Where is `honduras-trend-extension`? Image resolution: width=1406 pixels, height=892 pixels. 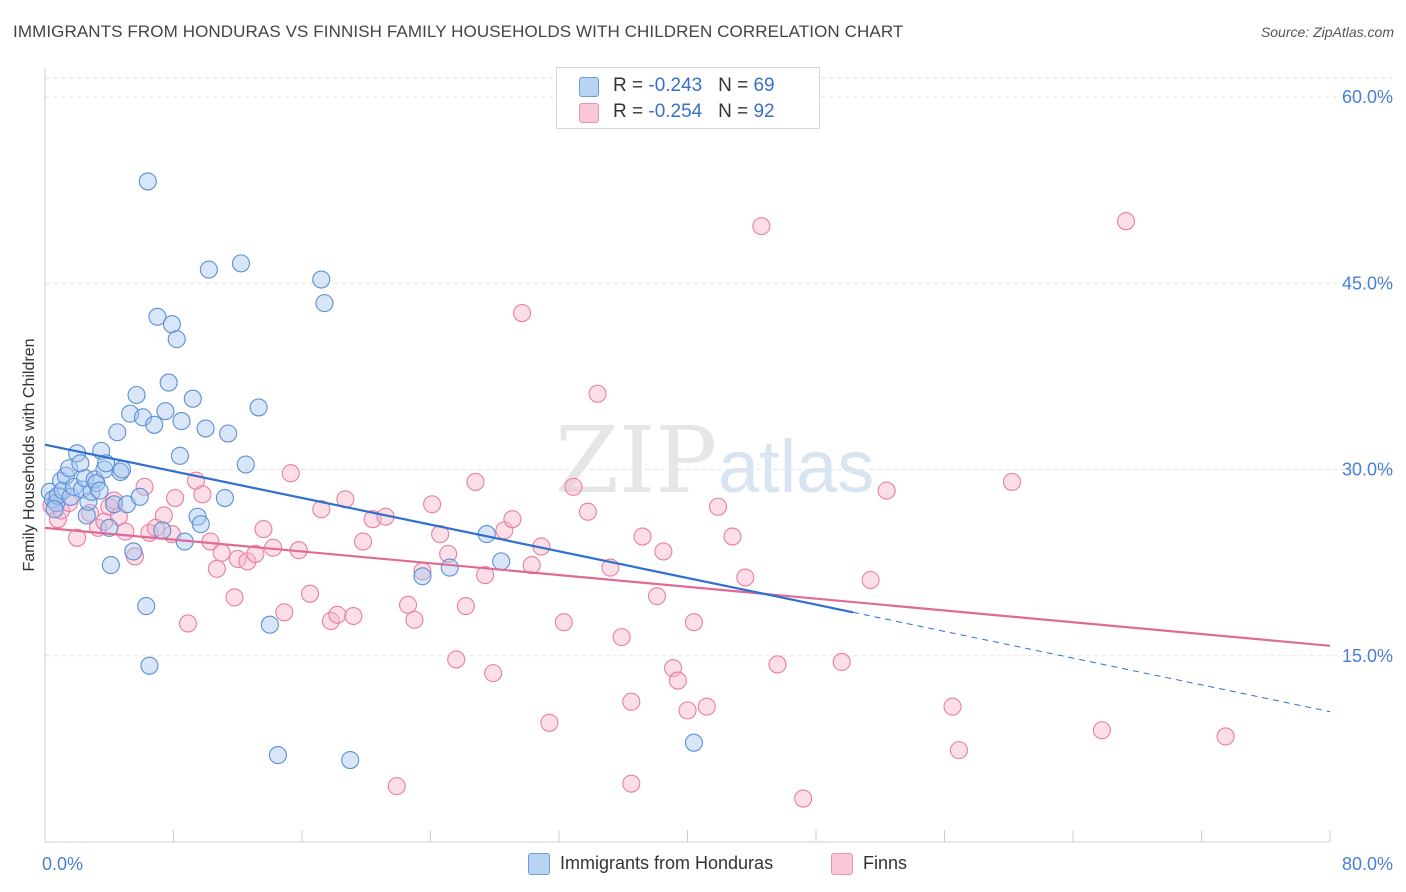
honduras-trend-extension is located at coordinates (1091, 662).